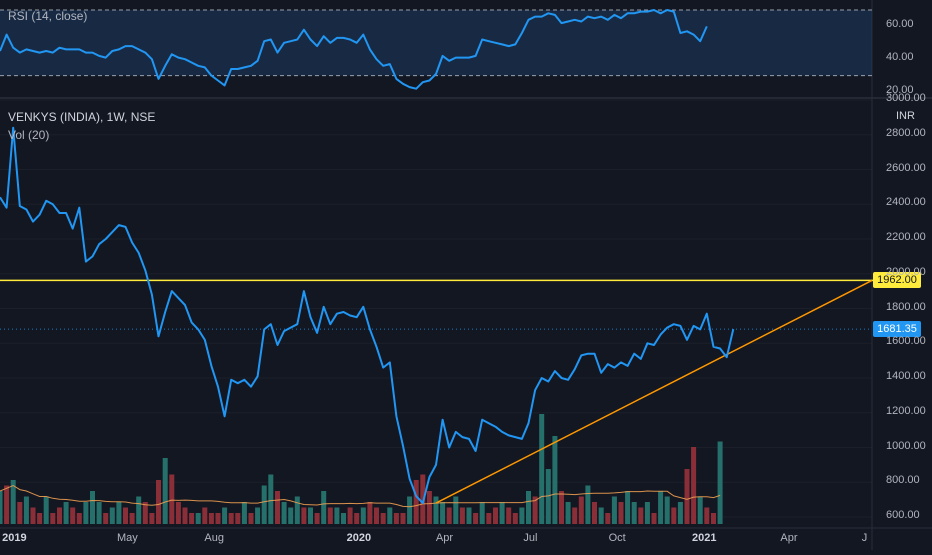  Describe the element at coordinates (530, 538) in the screenshot. I see `time-tick-label: Jul` at that location.